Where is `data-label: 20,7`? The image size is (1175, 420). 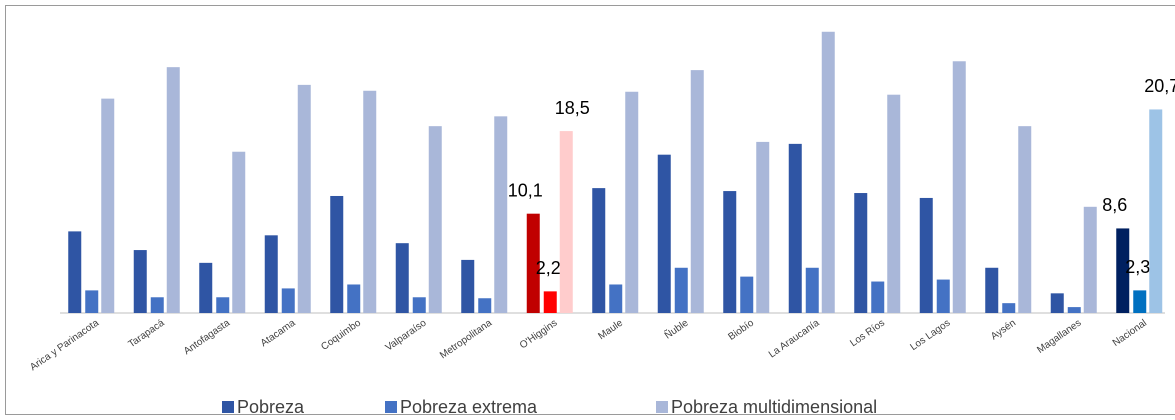
data-label: 20,7 is located at coordinates (1159, 86).